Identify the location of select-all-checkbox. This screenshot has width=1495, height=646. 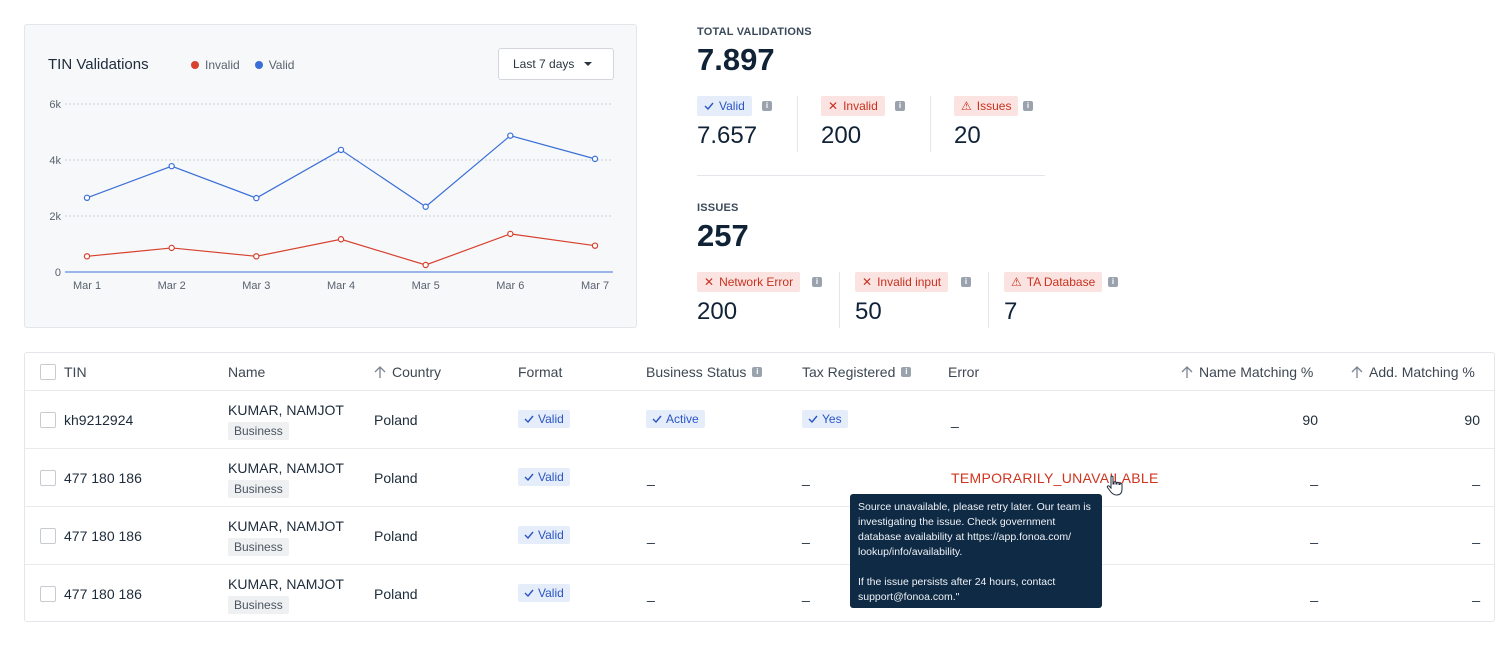
(48, 372).